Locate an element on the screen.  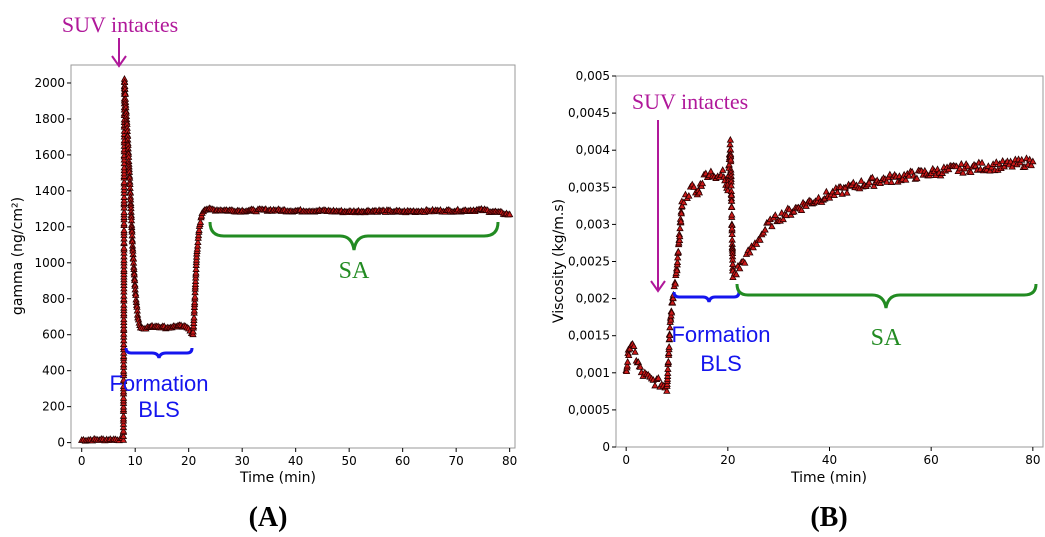
y-tick-label: 2000 is located at coordinates (49, 83).